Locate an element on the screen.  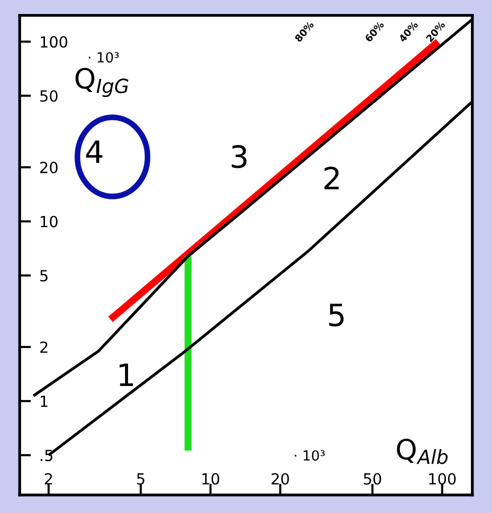
annotation: 1 is located at coordinates (126, 375).